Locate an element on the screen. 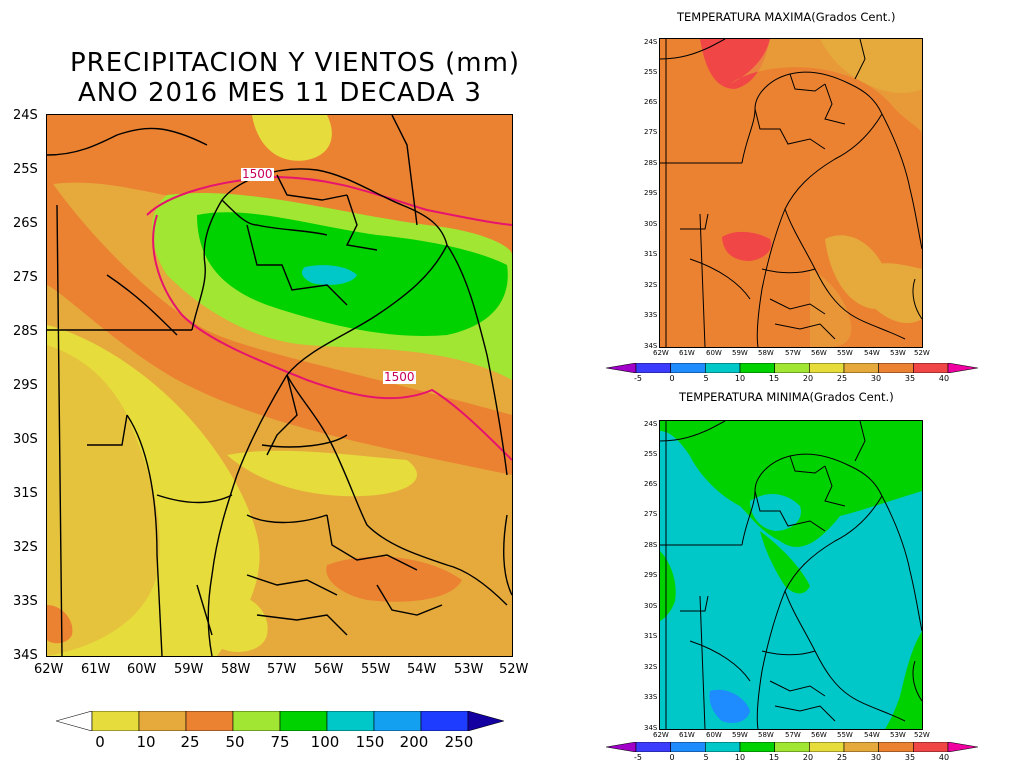 This screenshot has height=768, width=1024. tmax-colorbar is located at coordinates (792, 368).